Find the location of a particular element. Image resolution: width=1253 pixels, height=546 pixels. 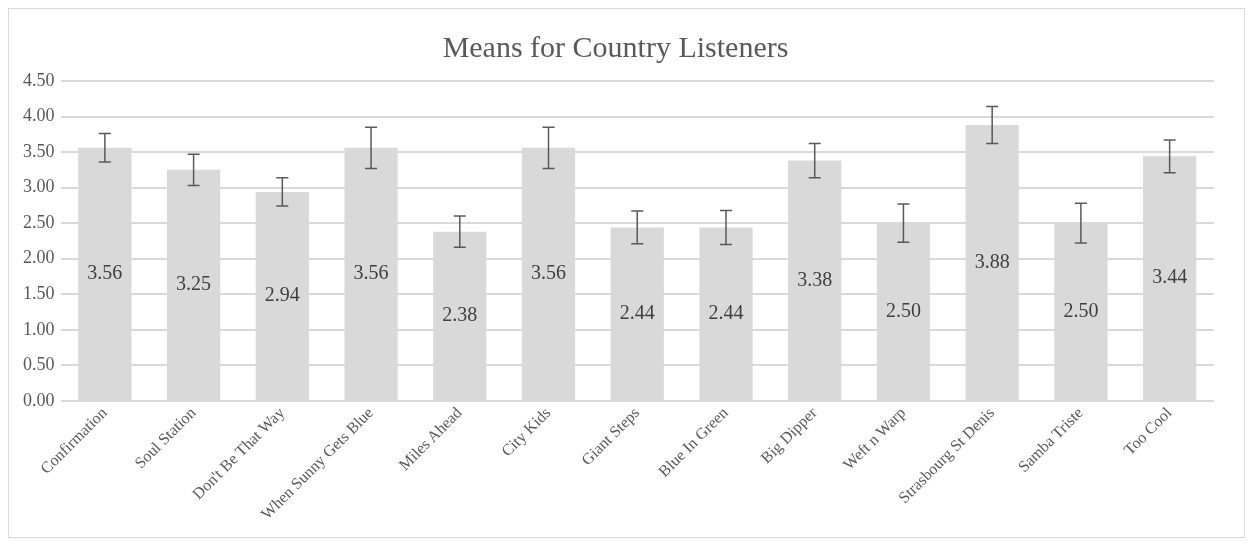

data-label: 3.38 is located at coordinates (815, 278).